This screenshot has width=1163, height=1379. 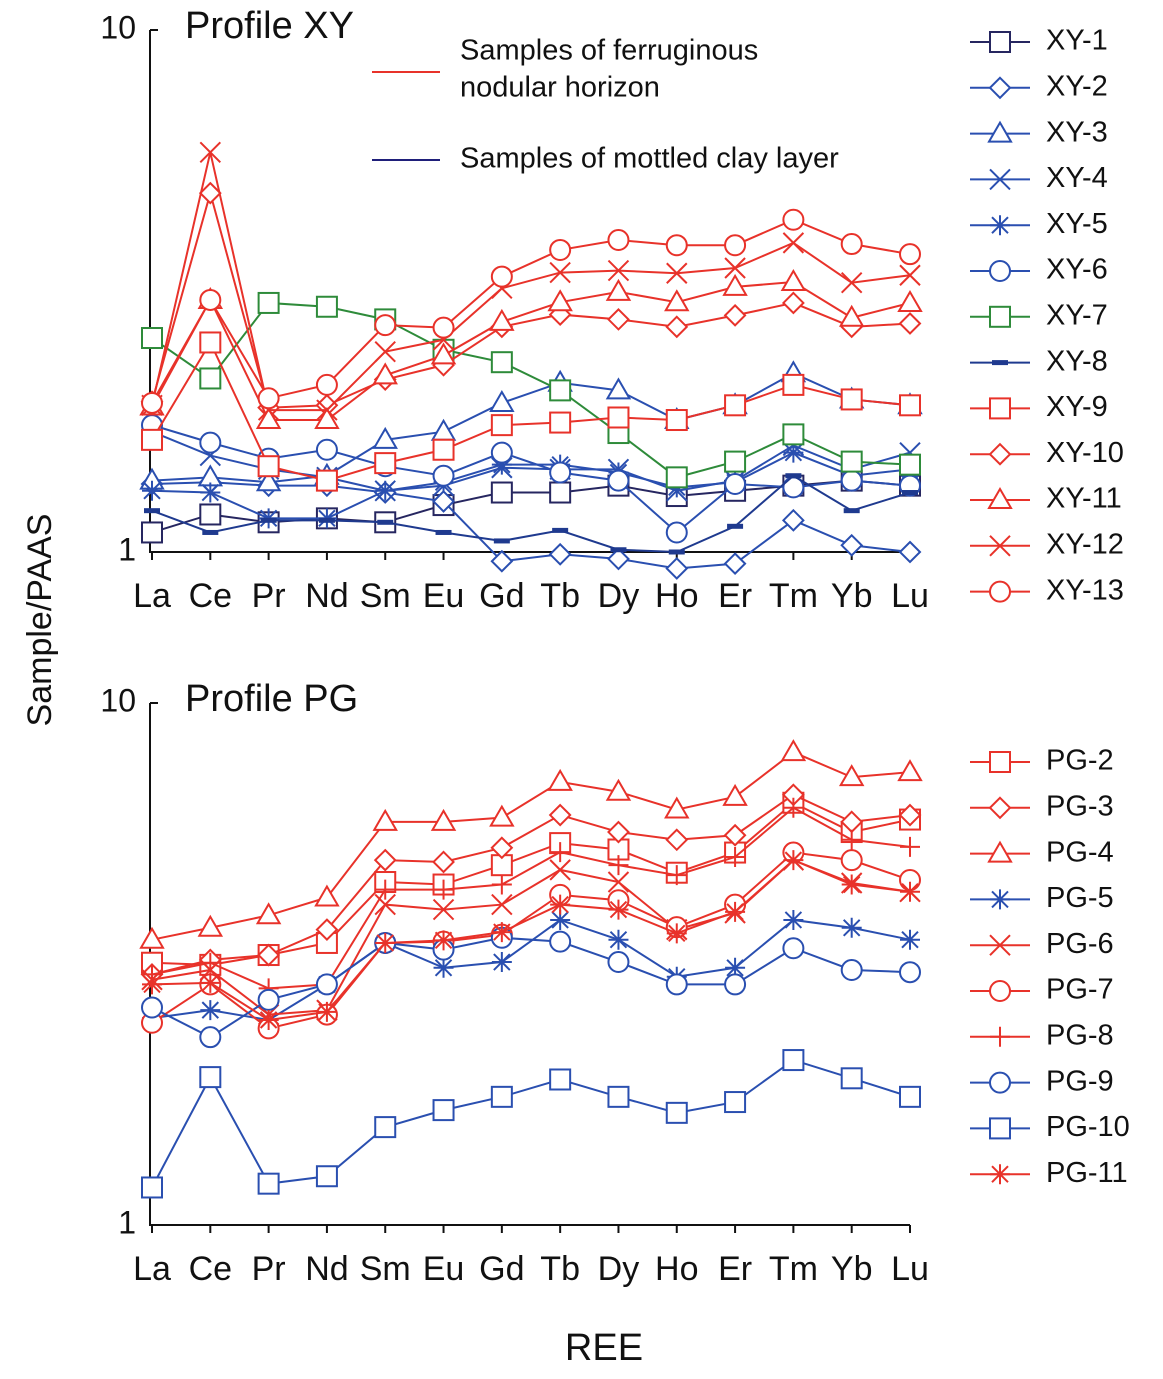 I want to click on legend-label: PG-7, so click(x=1080, y=990).